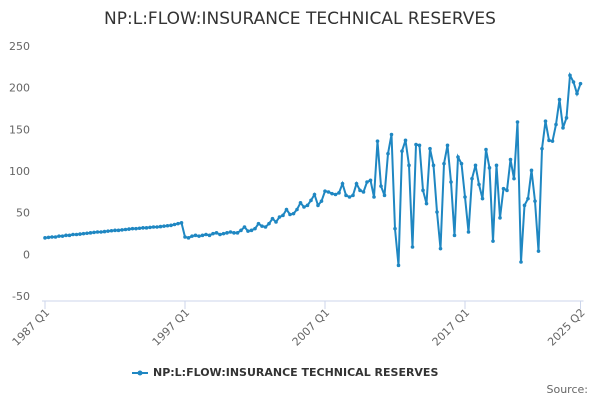 The image size is (600, 400). What do you see at coordinates (568, 389) in the screenshot?
I see `source: Source:` at bounding box center [568, 389].